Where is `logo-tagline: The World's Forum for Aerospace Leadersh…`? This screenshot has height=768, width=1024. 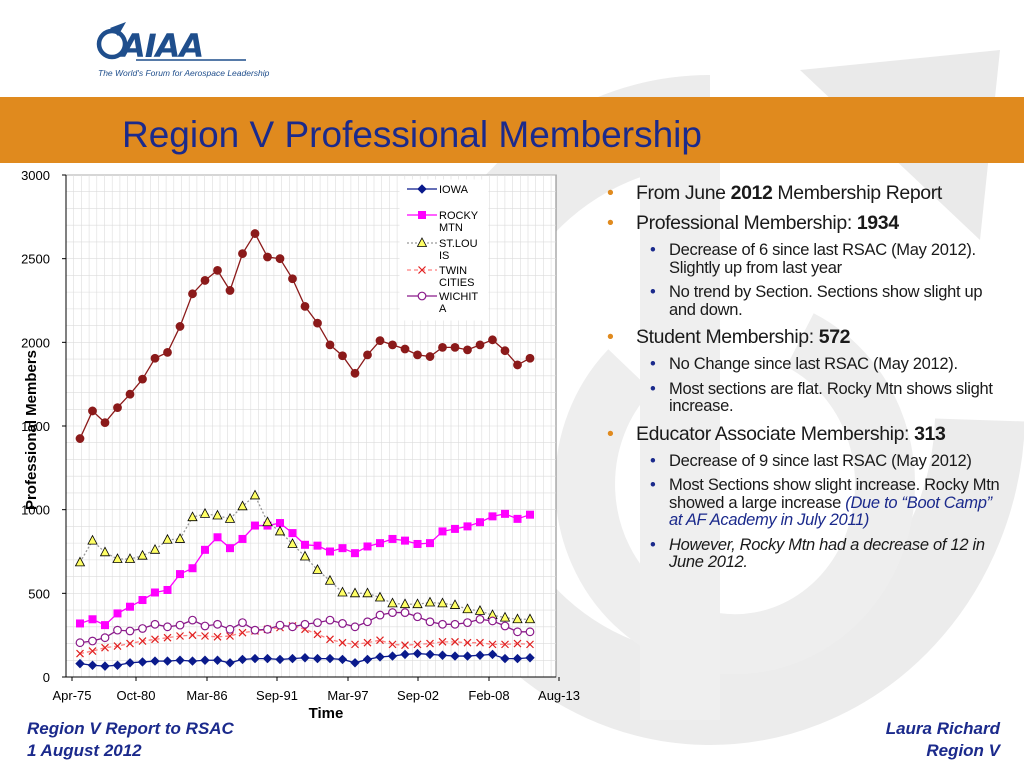 logo-tagline: The World's Forum for Aerospace Leadersh… is located at coordinates (184, 73).